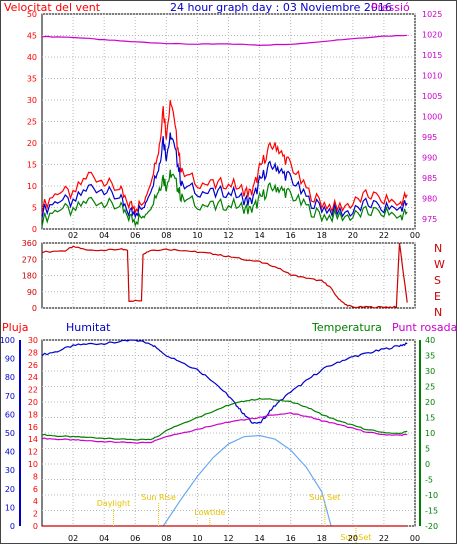 Image resolution: width=457 pixels, height=544 pixels. I want to click on direction-y-tick-label: 90, so click(32, 292).